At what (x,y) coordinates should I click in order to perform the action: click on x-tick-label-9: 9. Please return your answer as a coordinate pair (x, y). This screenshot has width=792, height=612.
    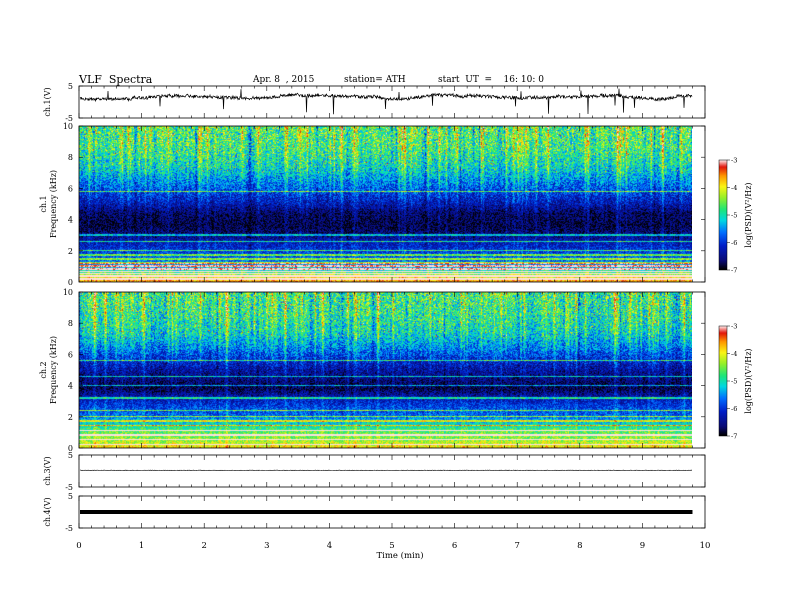
    Looking at the image, I should click on (642, 546).